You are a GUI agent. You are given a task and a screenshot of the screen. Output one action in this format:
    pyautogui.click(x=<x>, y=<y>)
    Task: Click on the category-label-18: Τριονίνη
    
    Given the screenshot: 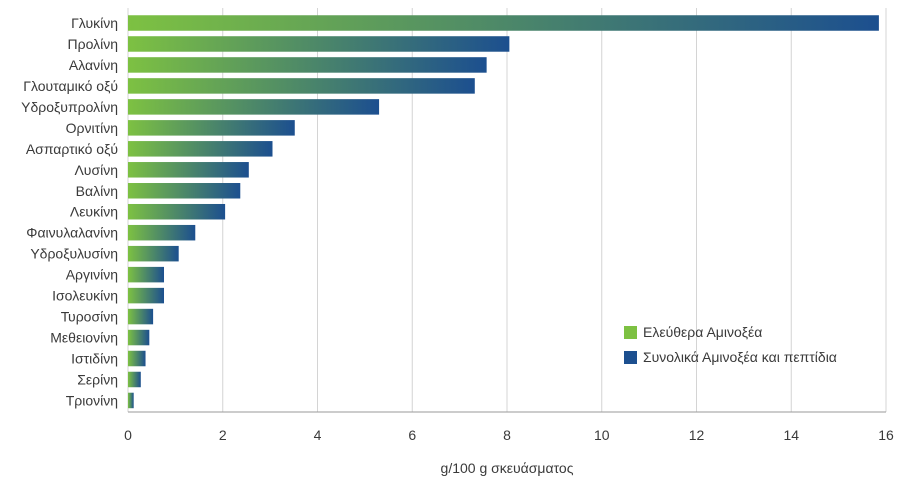 What is the action you would take?
    pyautogui.click(x=92, y=400)
    